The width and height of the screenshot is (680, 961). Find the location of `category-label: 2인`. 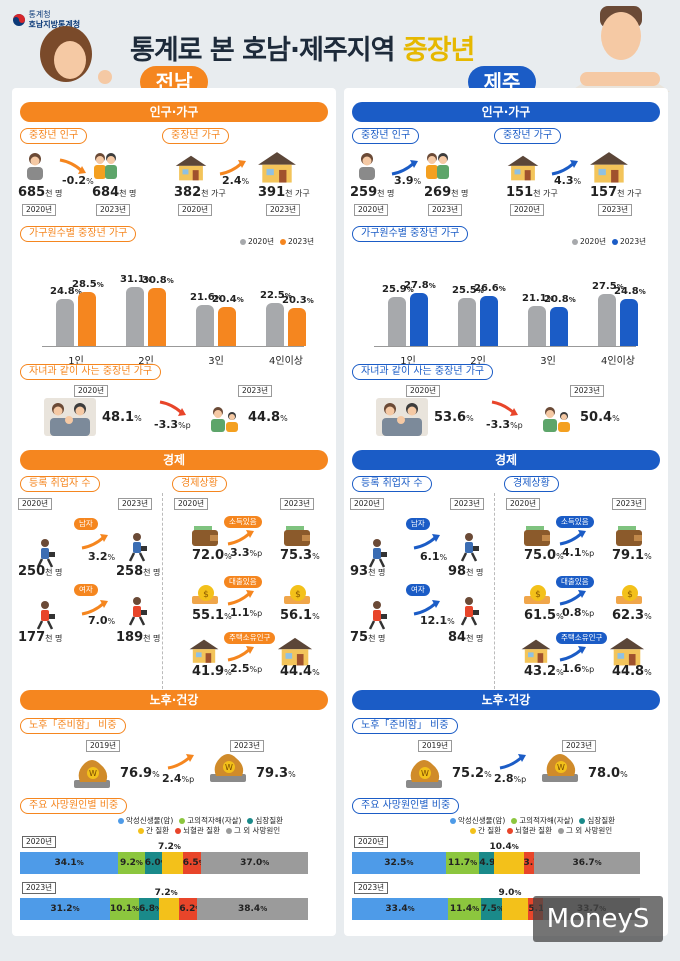

category-label: 2인 is located at coordinates (146, 361).